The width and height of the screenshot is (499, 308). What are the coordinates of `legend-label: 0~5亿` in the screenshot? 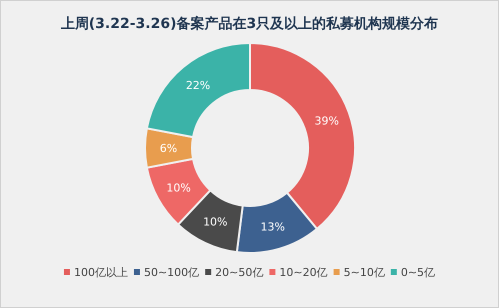 It's located at (418, 272).